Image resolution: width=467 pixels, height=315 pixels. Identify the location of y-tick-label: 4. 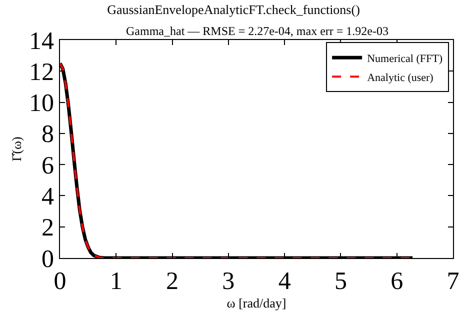
(48, 196).